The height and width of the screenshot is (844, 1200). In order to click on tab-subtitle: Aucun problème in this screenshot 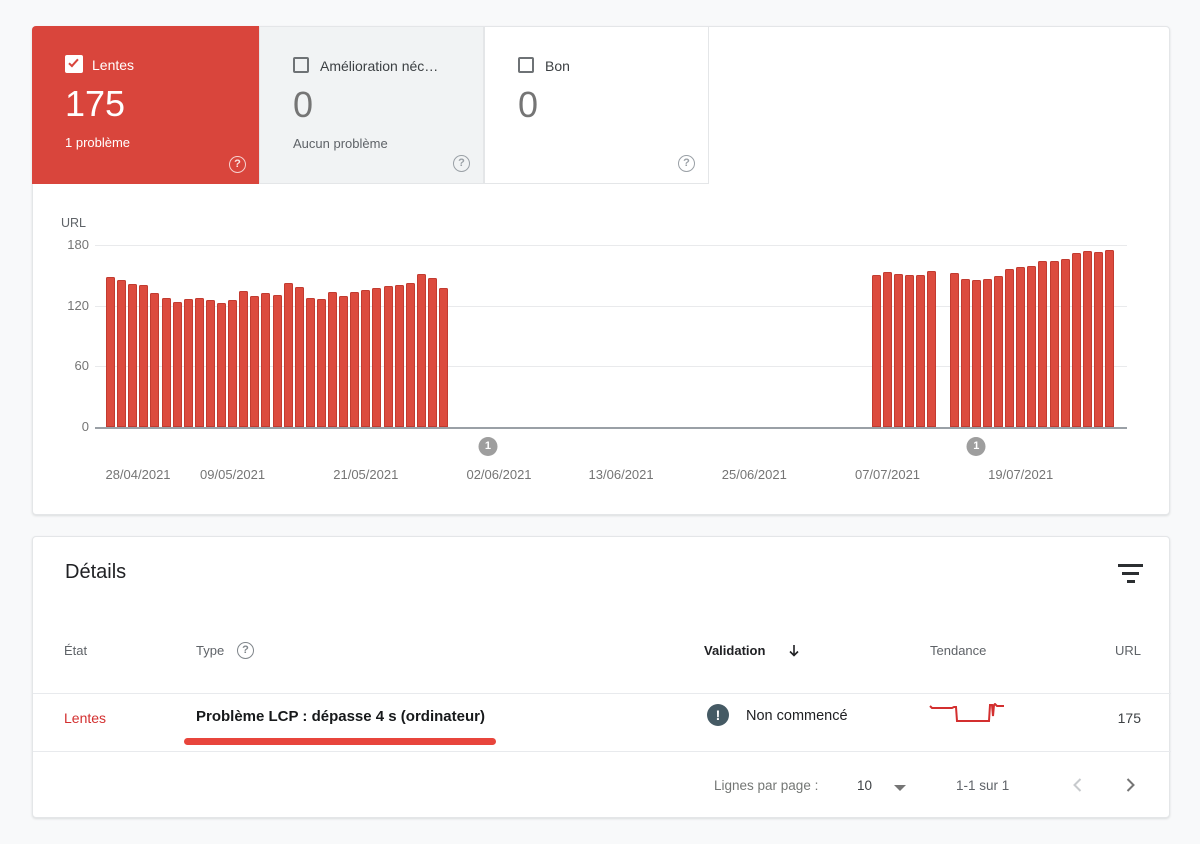, I will do `click(340, 143)`.